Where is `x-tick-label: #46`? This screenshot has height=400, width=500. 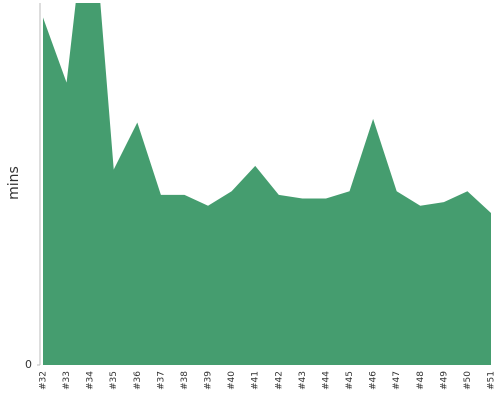
x-tick-label: #46 is located at coordinates (374, 380).